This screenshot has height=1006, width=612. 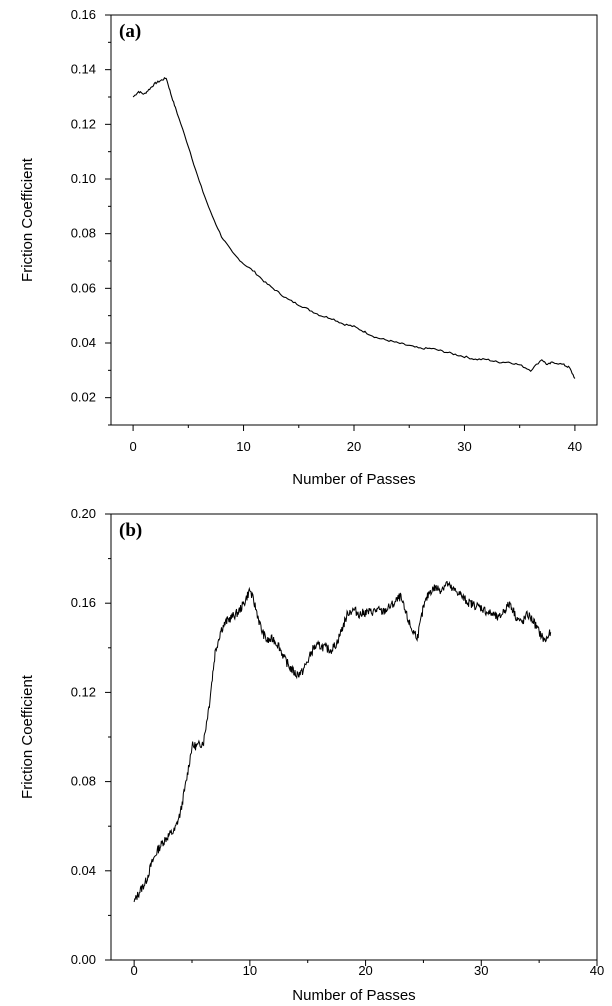 What do you see at coordinates (130, 31) in the screenshot?
I see `panel-label-a: (a)` at bounding box center [130, 31].